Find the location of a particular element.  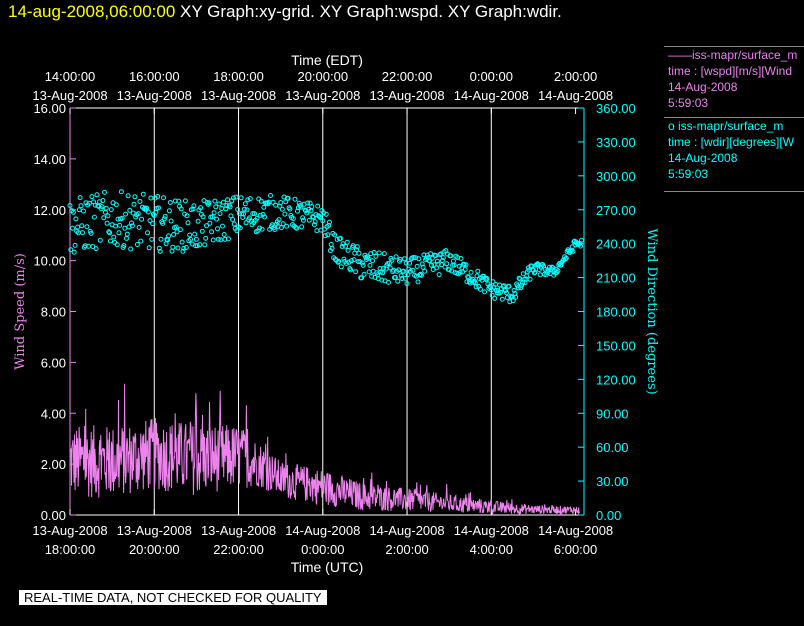

left-axis-tick-label: 2.00 is located at coordinates (53, 464).